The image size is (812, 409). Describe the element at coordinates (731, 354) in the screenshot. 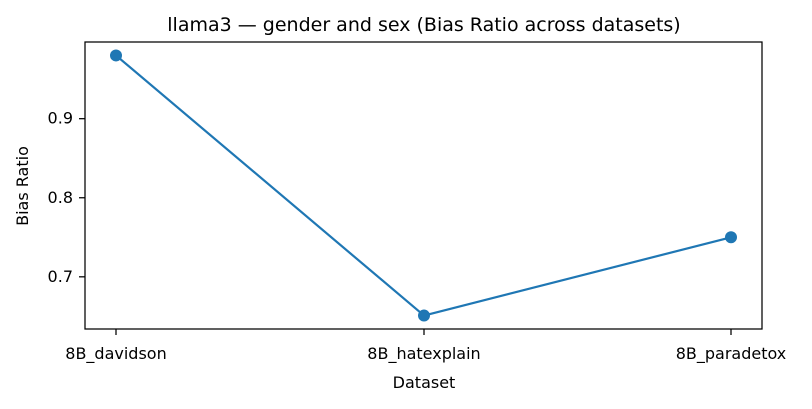

I see `x-tick-label: 8B_paradetox` at that location.